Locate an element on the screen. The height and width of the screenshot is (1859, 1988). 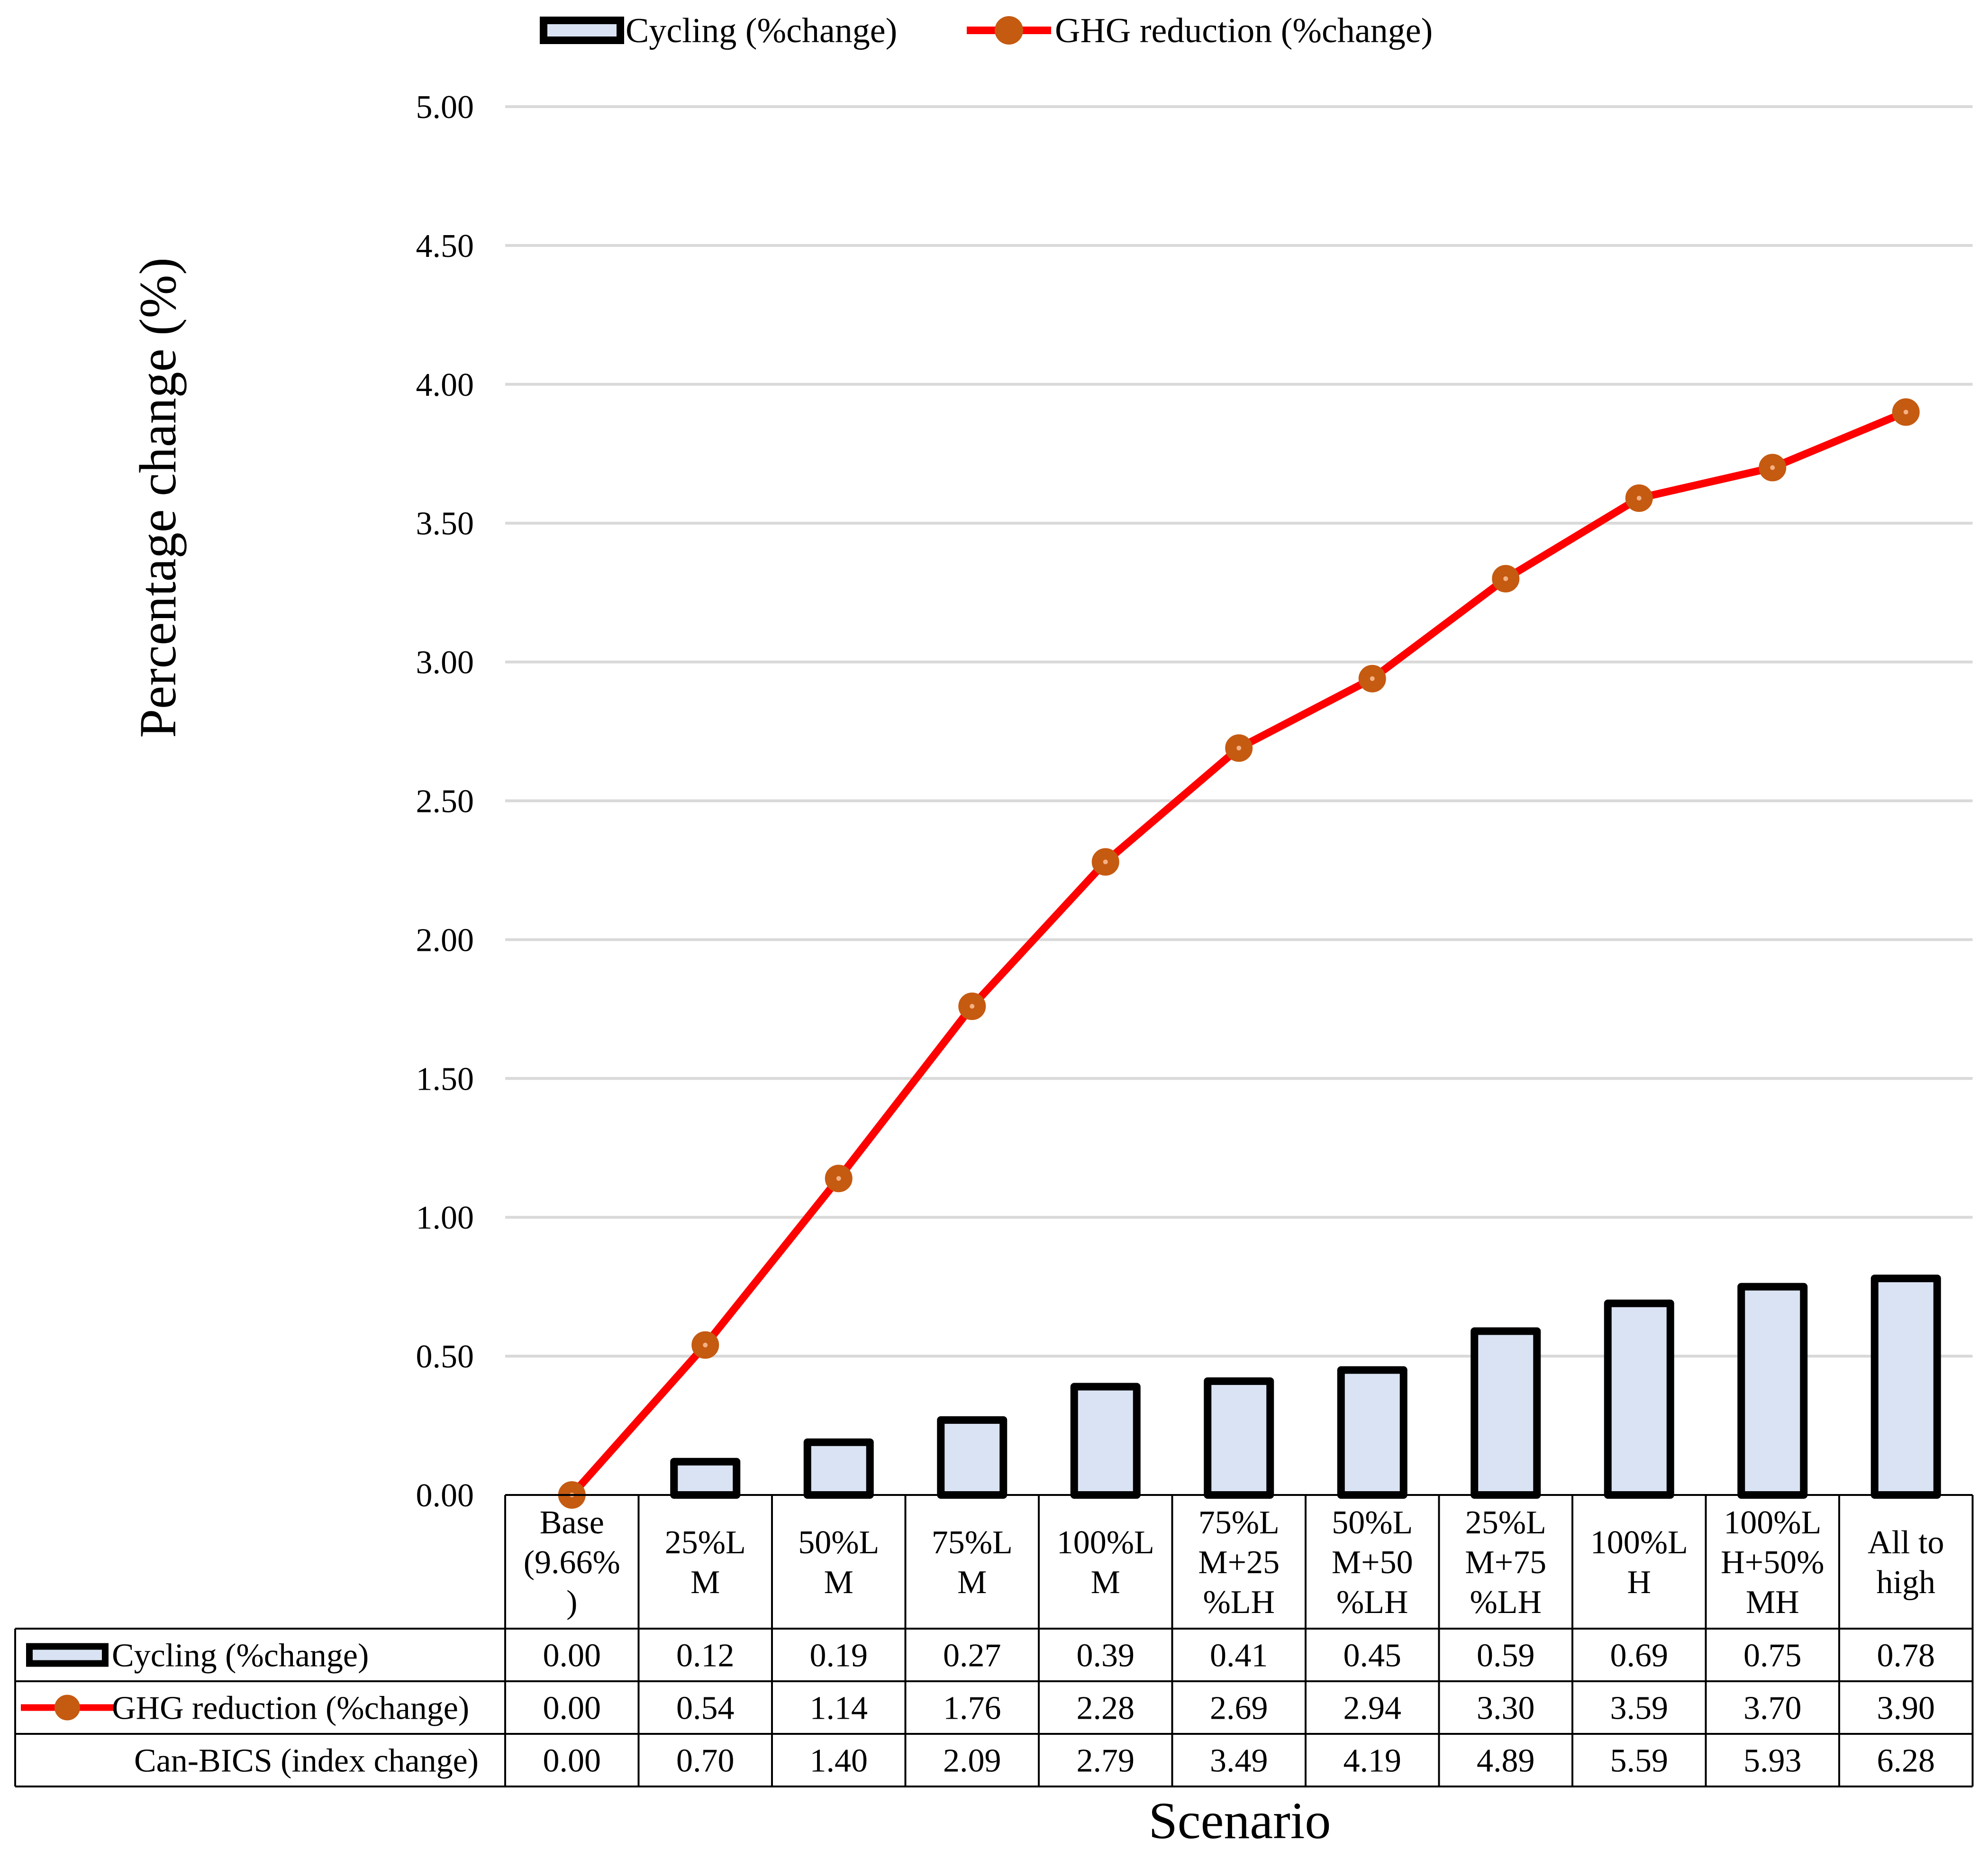
y-tick-label: 4.50 is located at coordinates (445, 246).